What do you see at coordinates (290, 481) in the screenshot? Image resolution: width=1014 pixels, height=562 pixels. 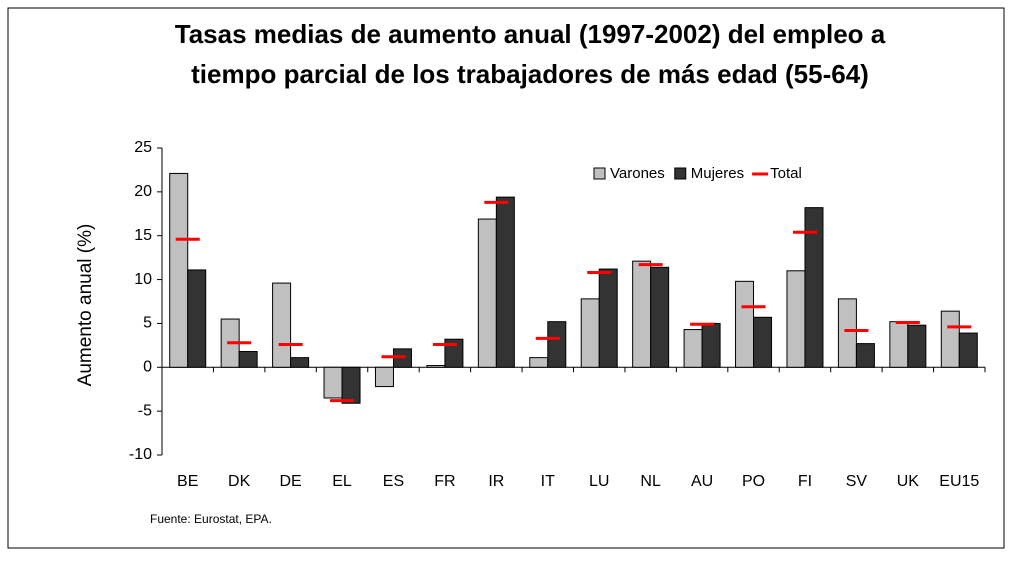 I see `x-tick-label: DE` at bounding box center [290, 481].